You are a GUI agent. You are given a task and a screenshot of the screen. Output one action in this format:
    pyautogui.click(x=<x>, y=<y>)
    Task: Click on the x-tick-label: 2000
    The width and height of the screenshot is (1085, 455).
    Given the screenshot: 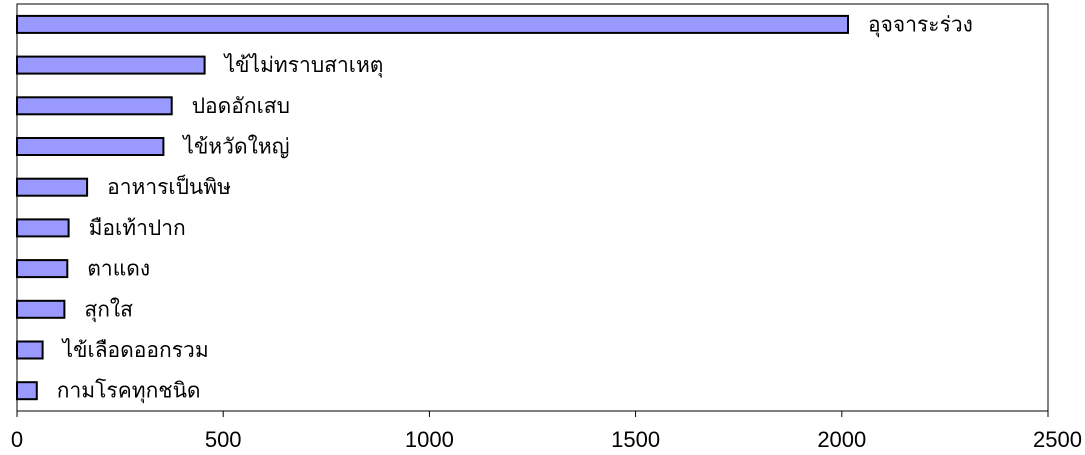 What is the action you would take?
    pyautogui.click(x=841, y=439)
    